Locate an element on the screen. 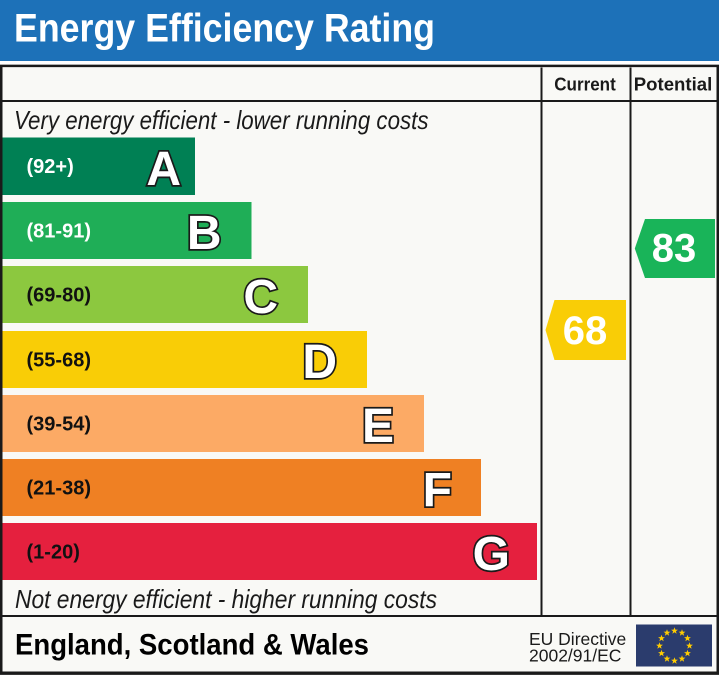 Image resolution: width=719 pixels, height=675 pixels. svg-text: (39-54) is located at coordinates (59, 425).